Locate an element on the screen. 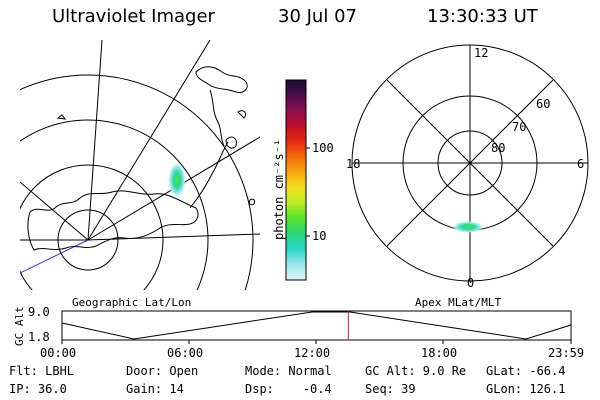 The width and height of the screenshot is (600, 400). info-seq: Seq: 39 is located at coordinates (390, 389).